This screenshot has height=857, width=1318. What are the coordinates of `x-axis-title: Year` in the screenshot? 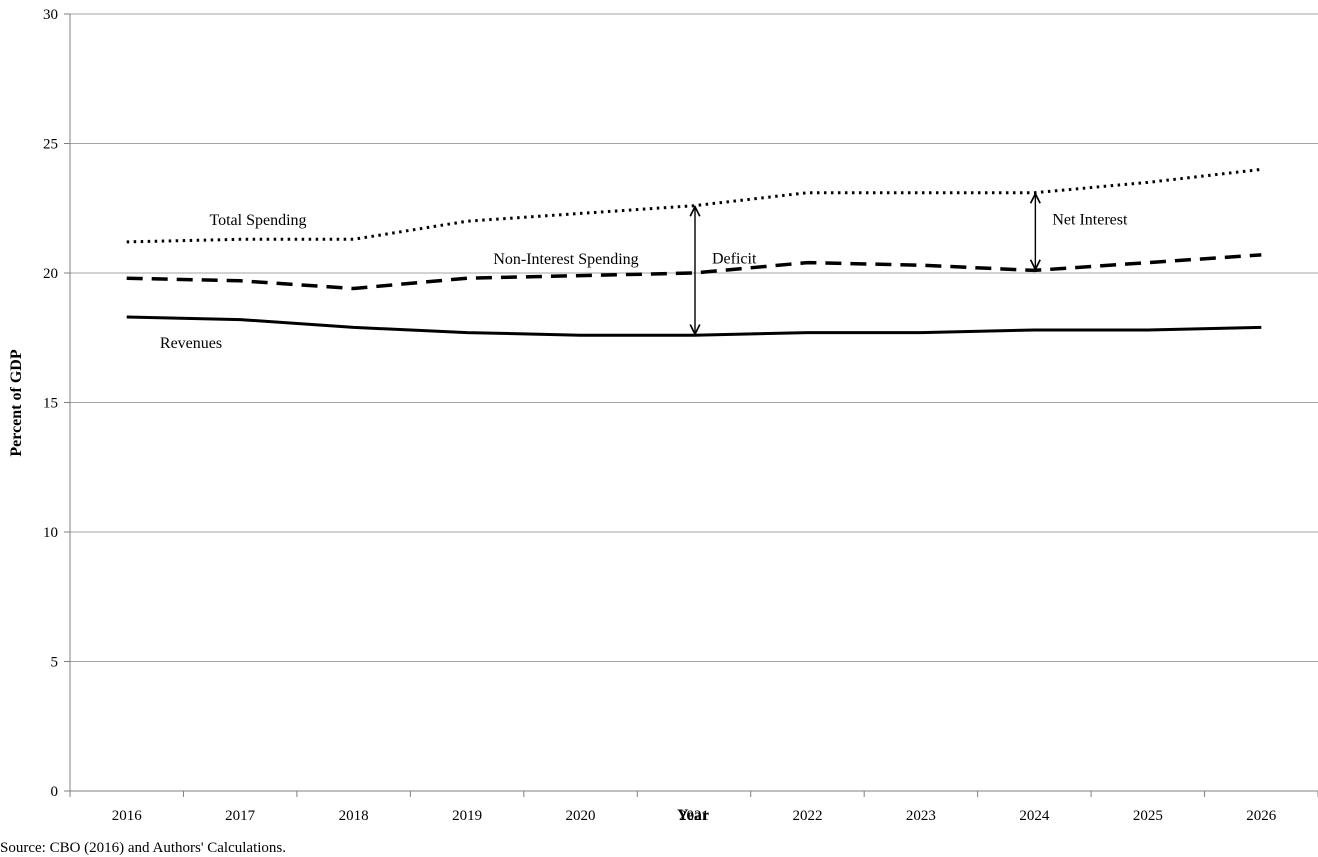 It's located at (693, 815).